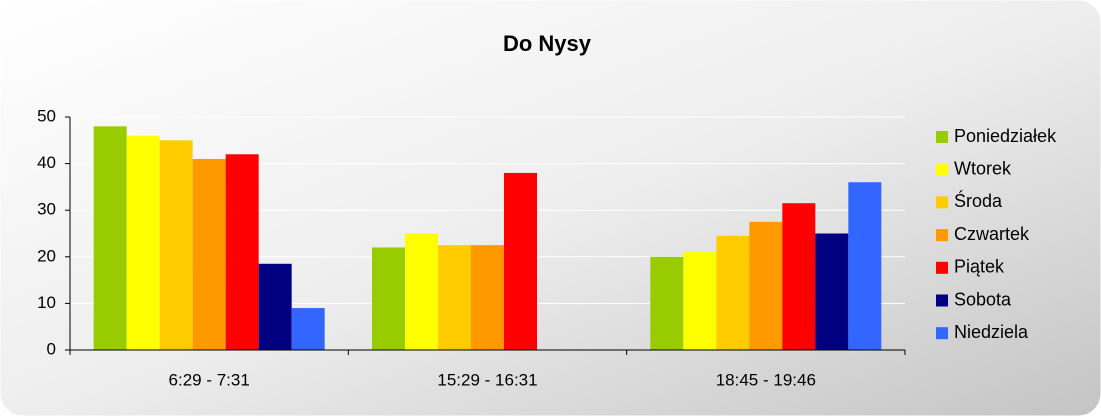 The image size is (1101, 416). What do you see at coordinates (983, 299) in the screenshot?
I see `legend-label: Sobota` at bounding box center [983, 299].